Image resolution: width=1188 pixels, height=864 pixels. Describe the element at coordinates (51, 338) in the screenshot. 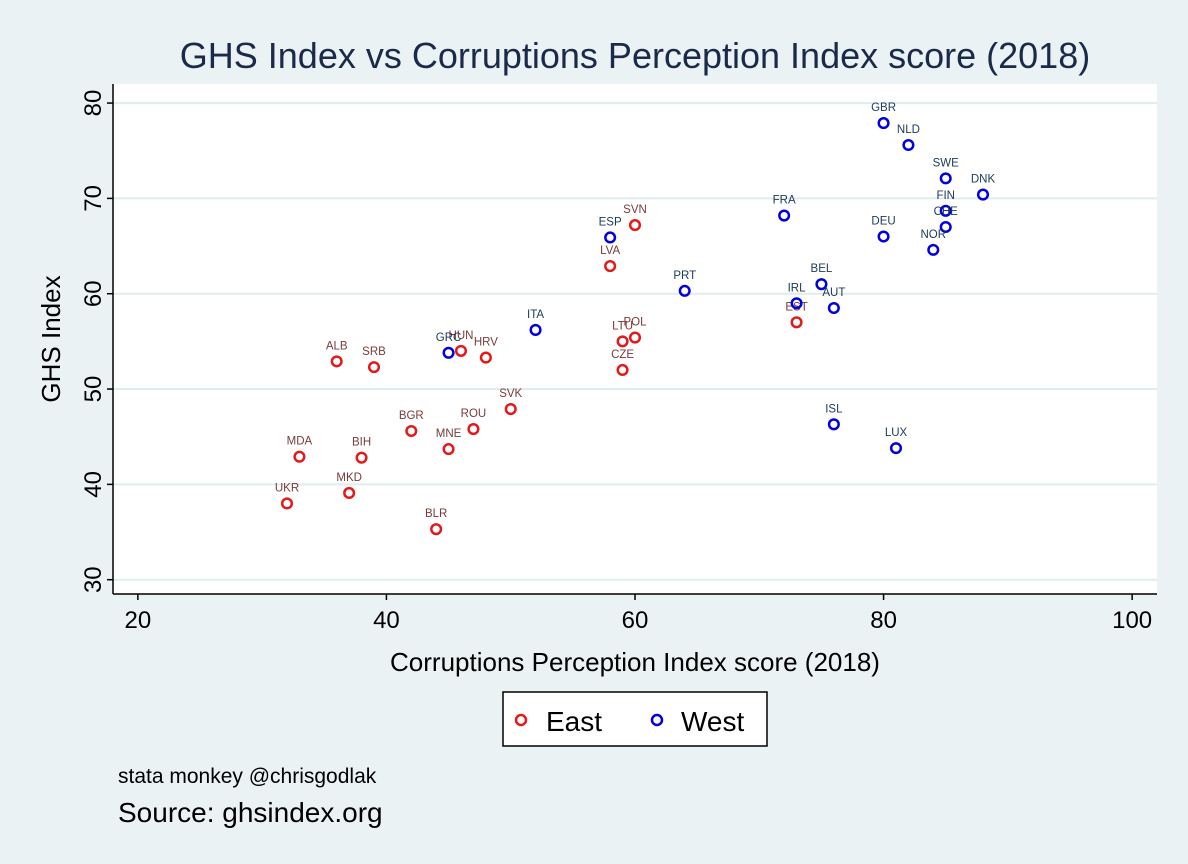

I see `y-axis-title: GHS Index` at that location.